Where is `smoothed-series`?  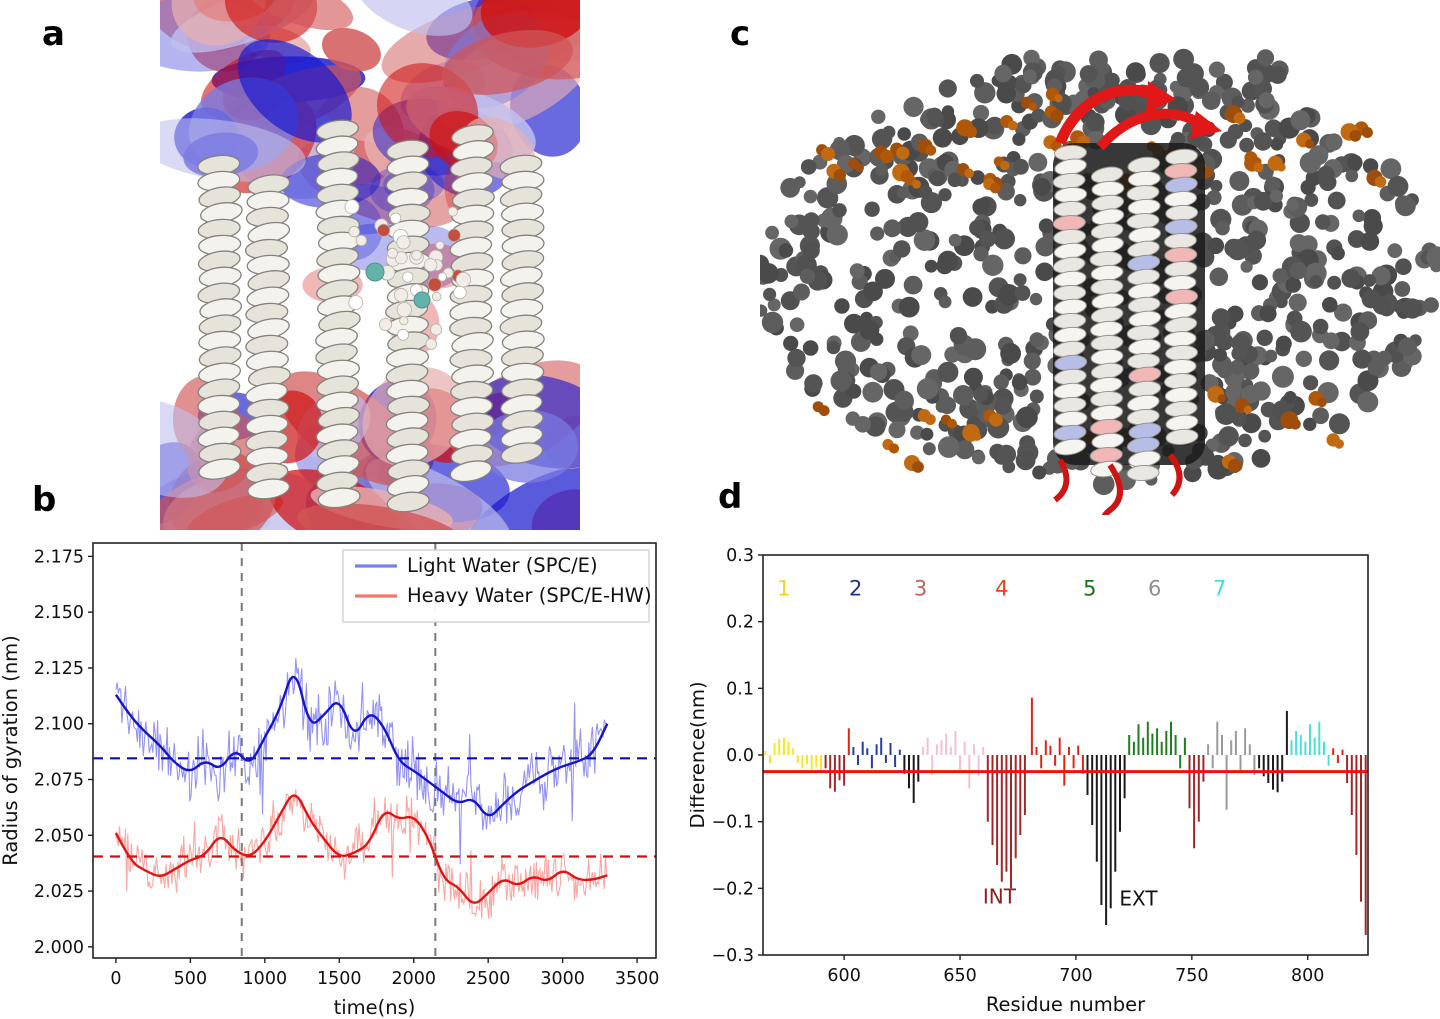
smoothed-series is located at coordinates (361, 789).